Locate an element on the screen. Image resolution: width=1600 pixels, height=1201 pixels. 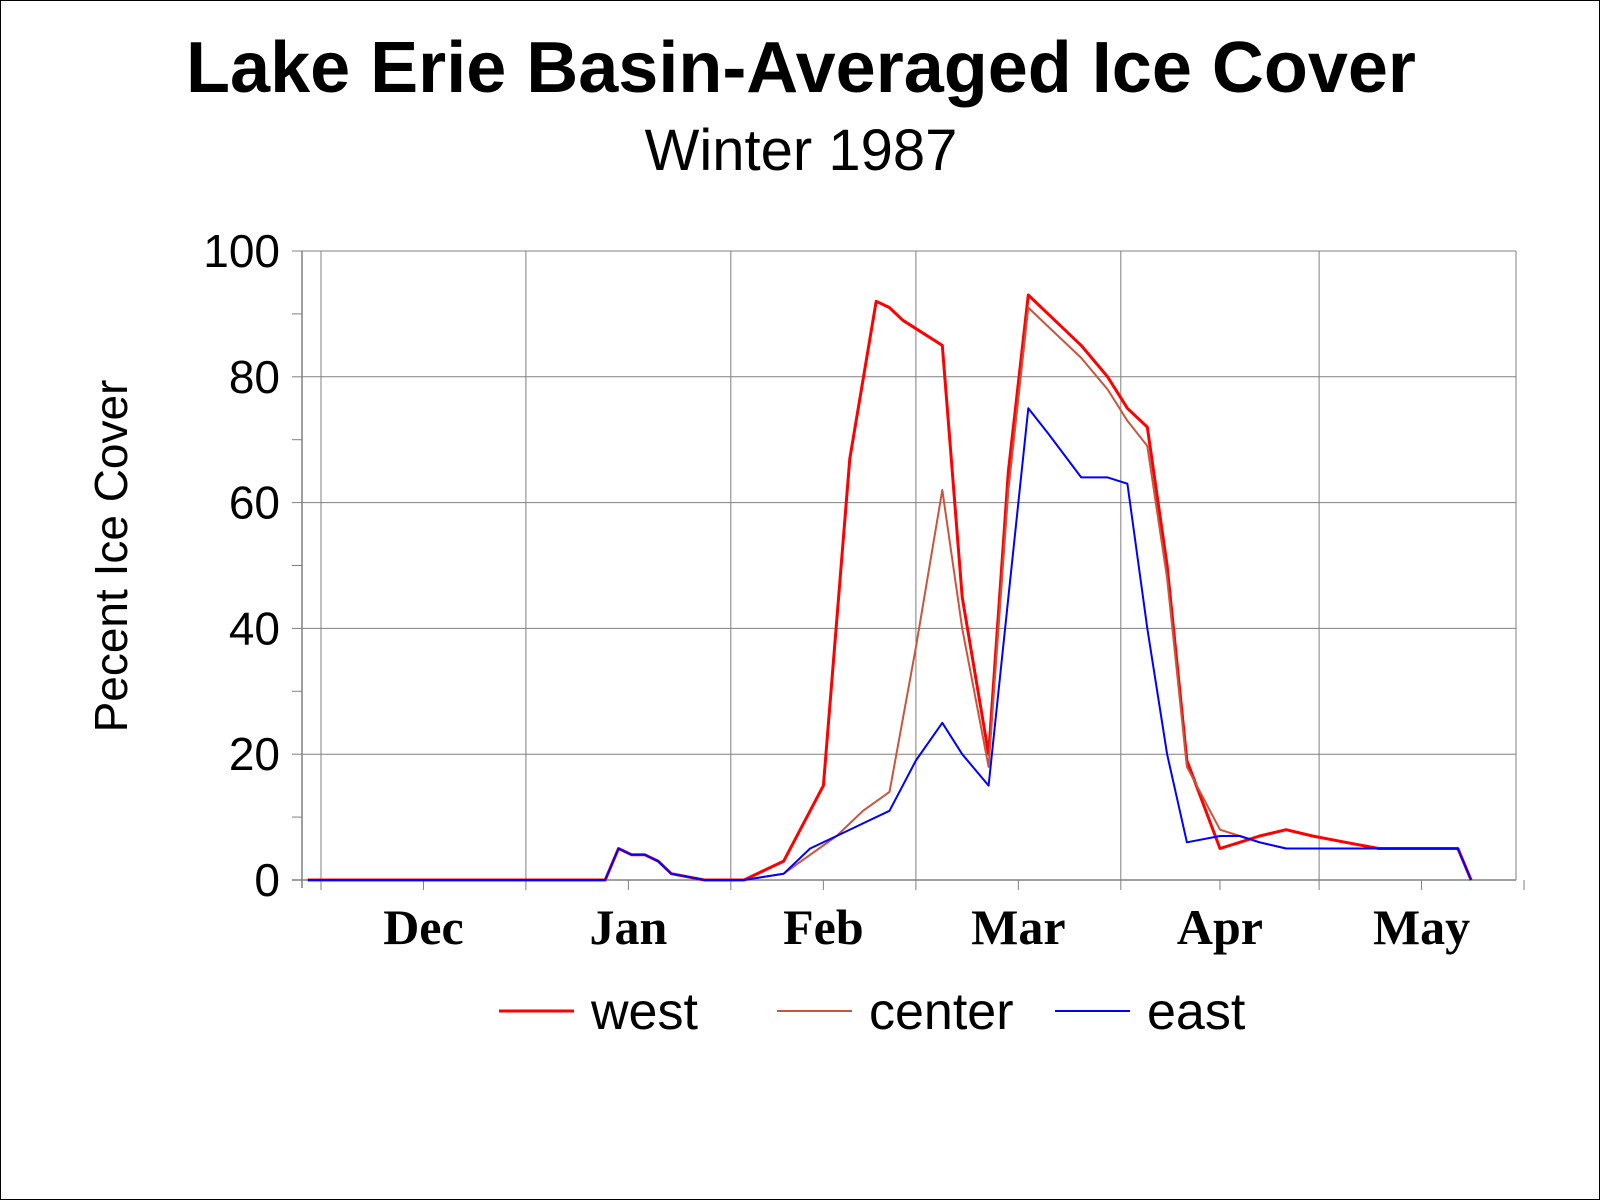
y-tick-label: 100 is located at coordinates (241, 251).